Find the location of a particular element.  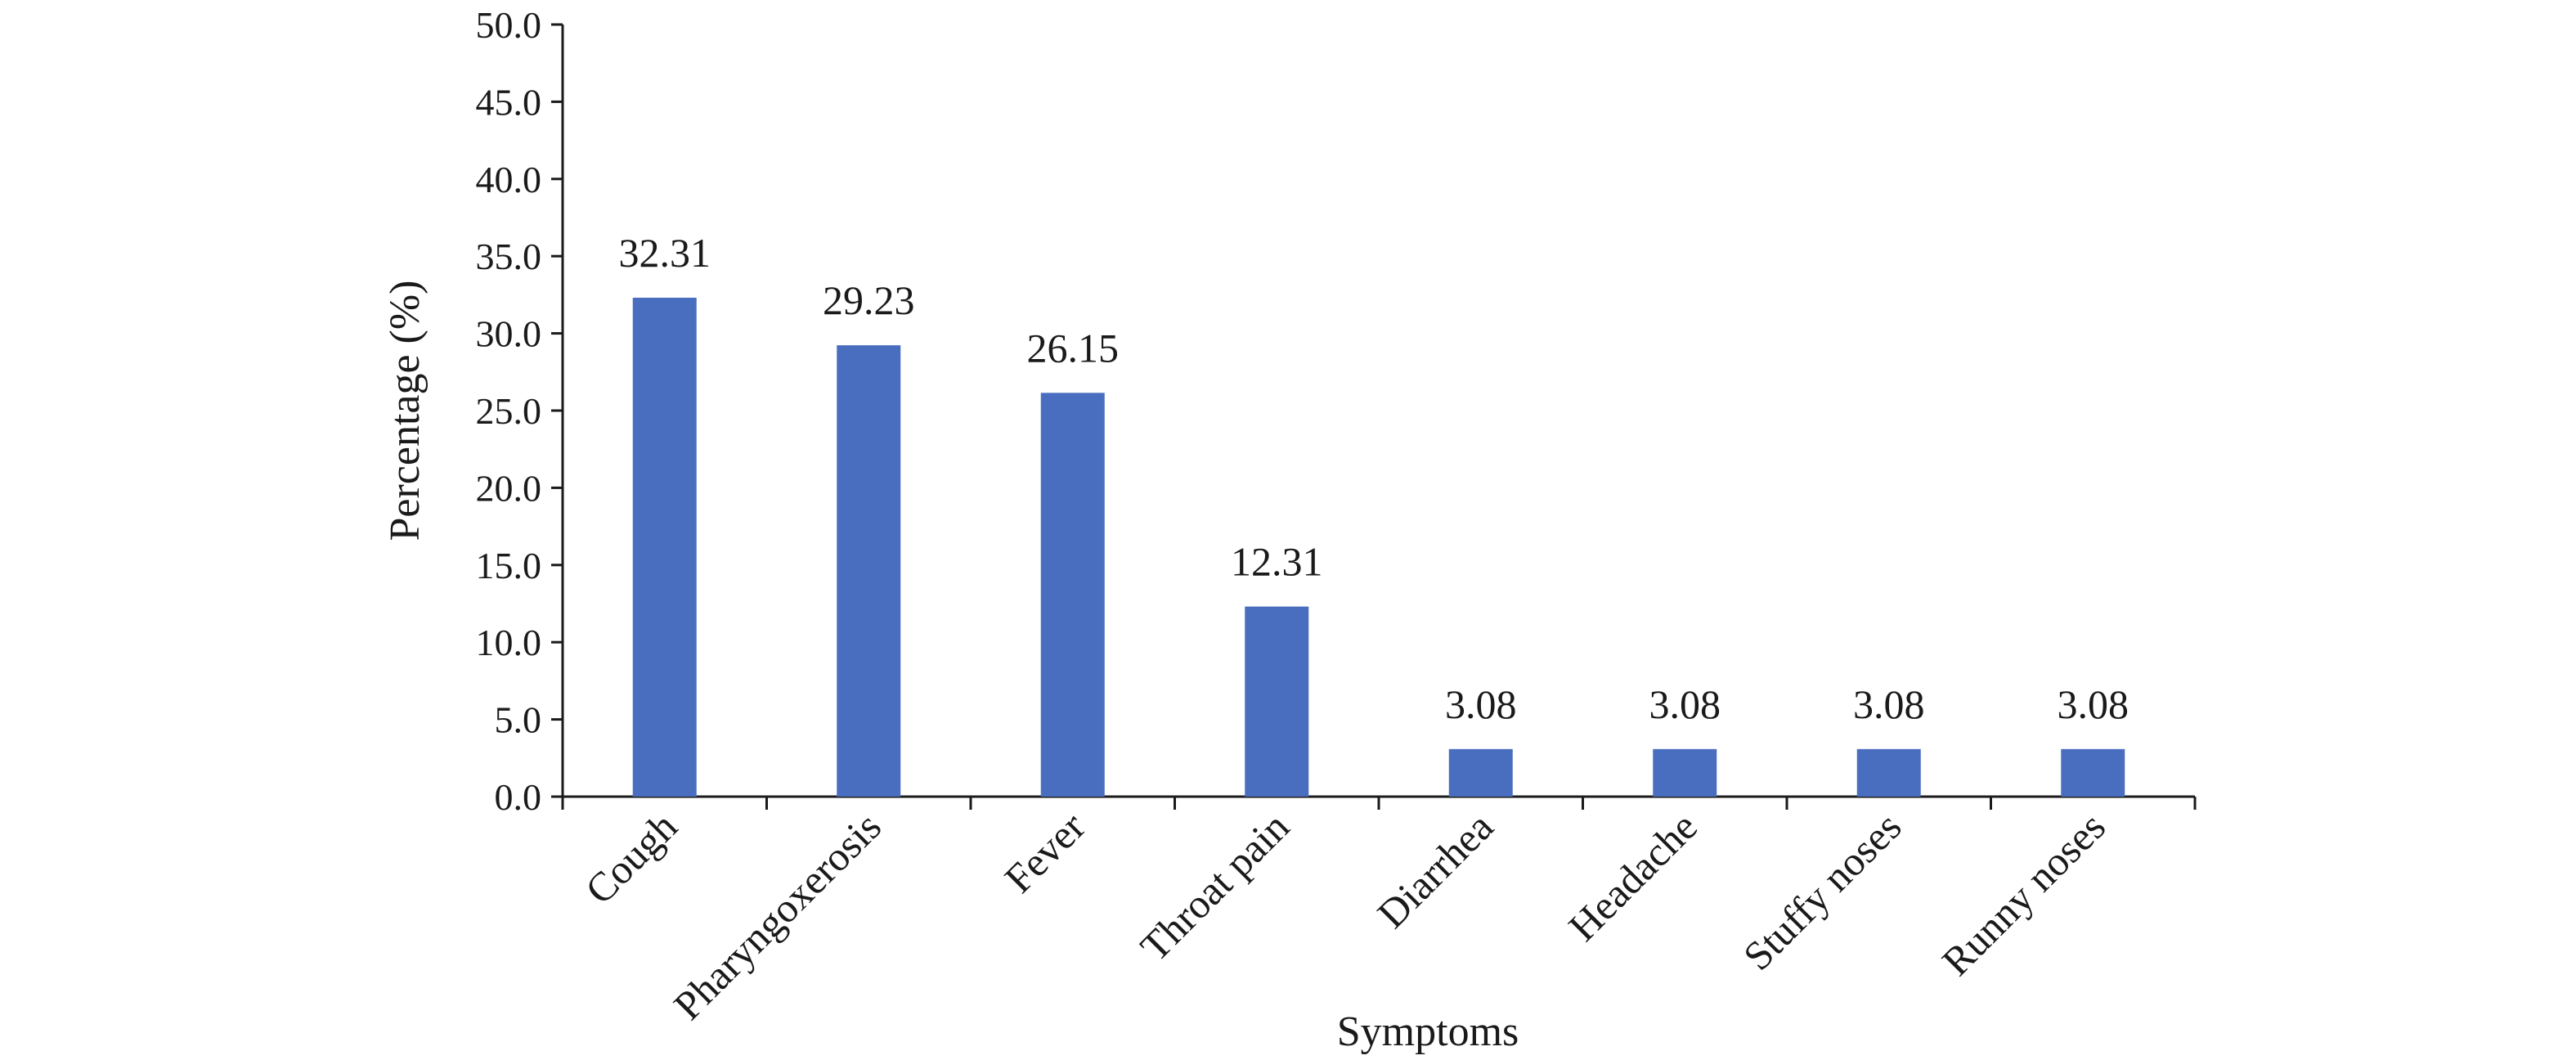

y-axis-title: Percentage (%) is located at coordinates (405, 410).